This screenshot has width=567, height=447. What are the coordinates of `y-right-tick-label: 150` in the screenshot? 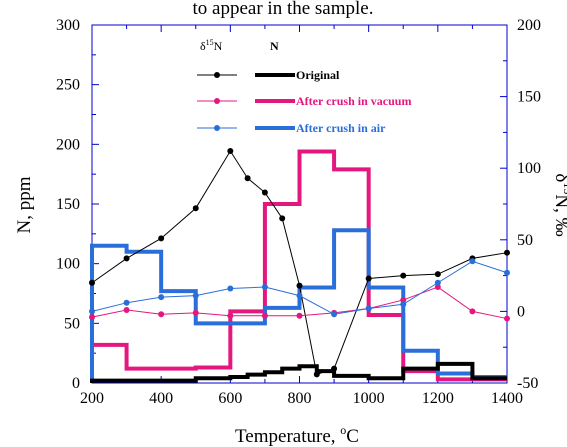 It's located at (529, 97).